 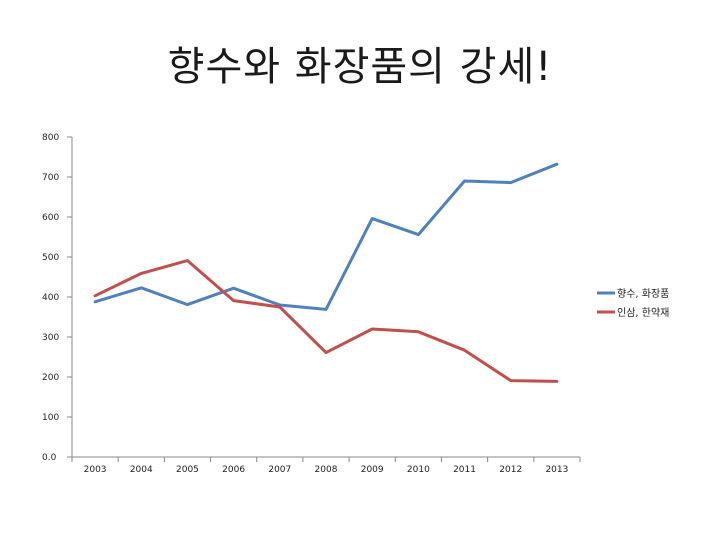 What do you see at coordinates (49, 458) in the screenshot?
I see `y-tick-label: 0.0` at bounding box center [49, 458].